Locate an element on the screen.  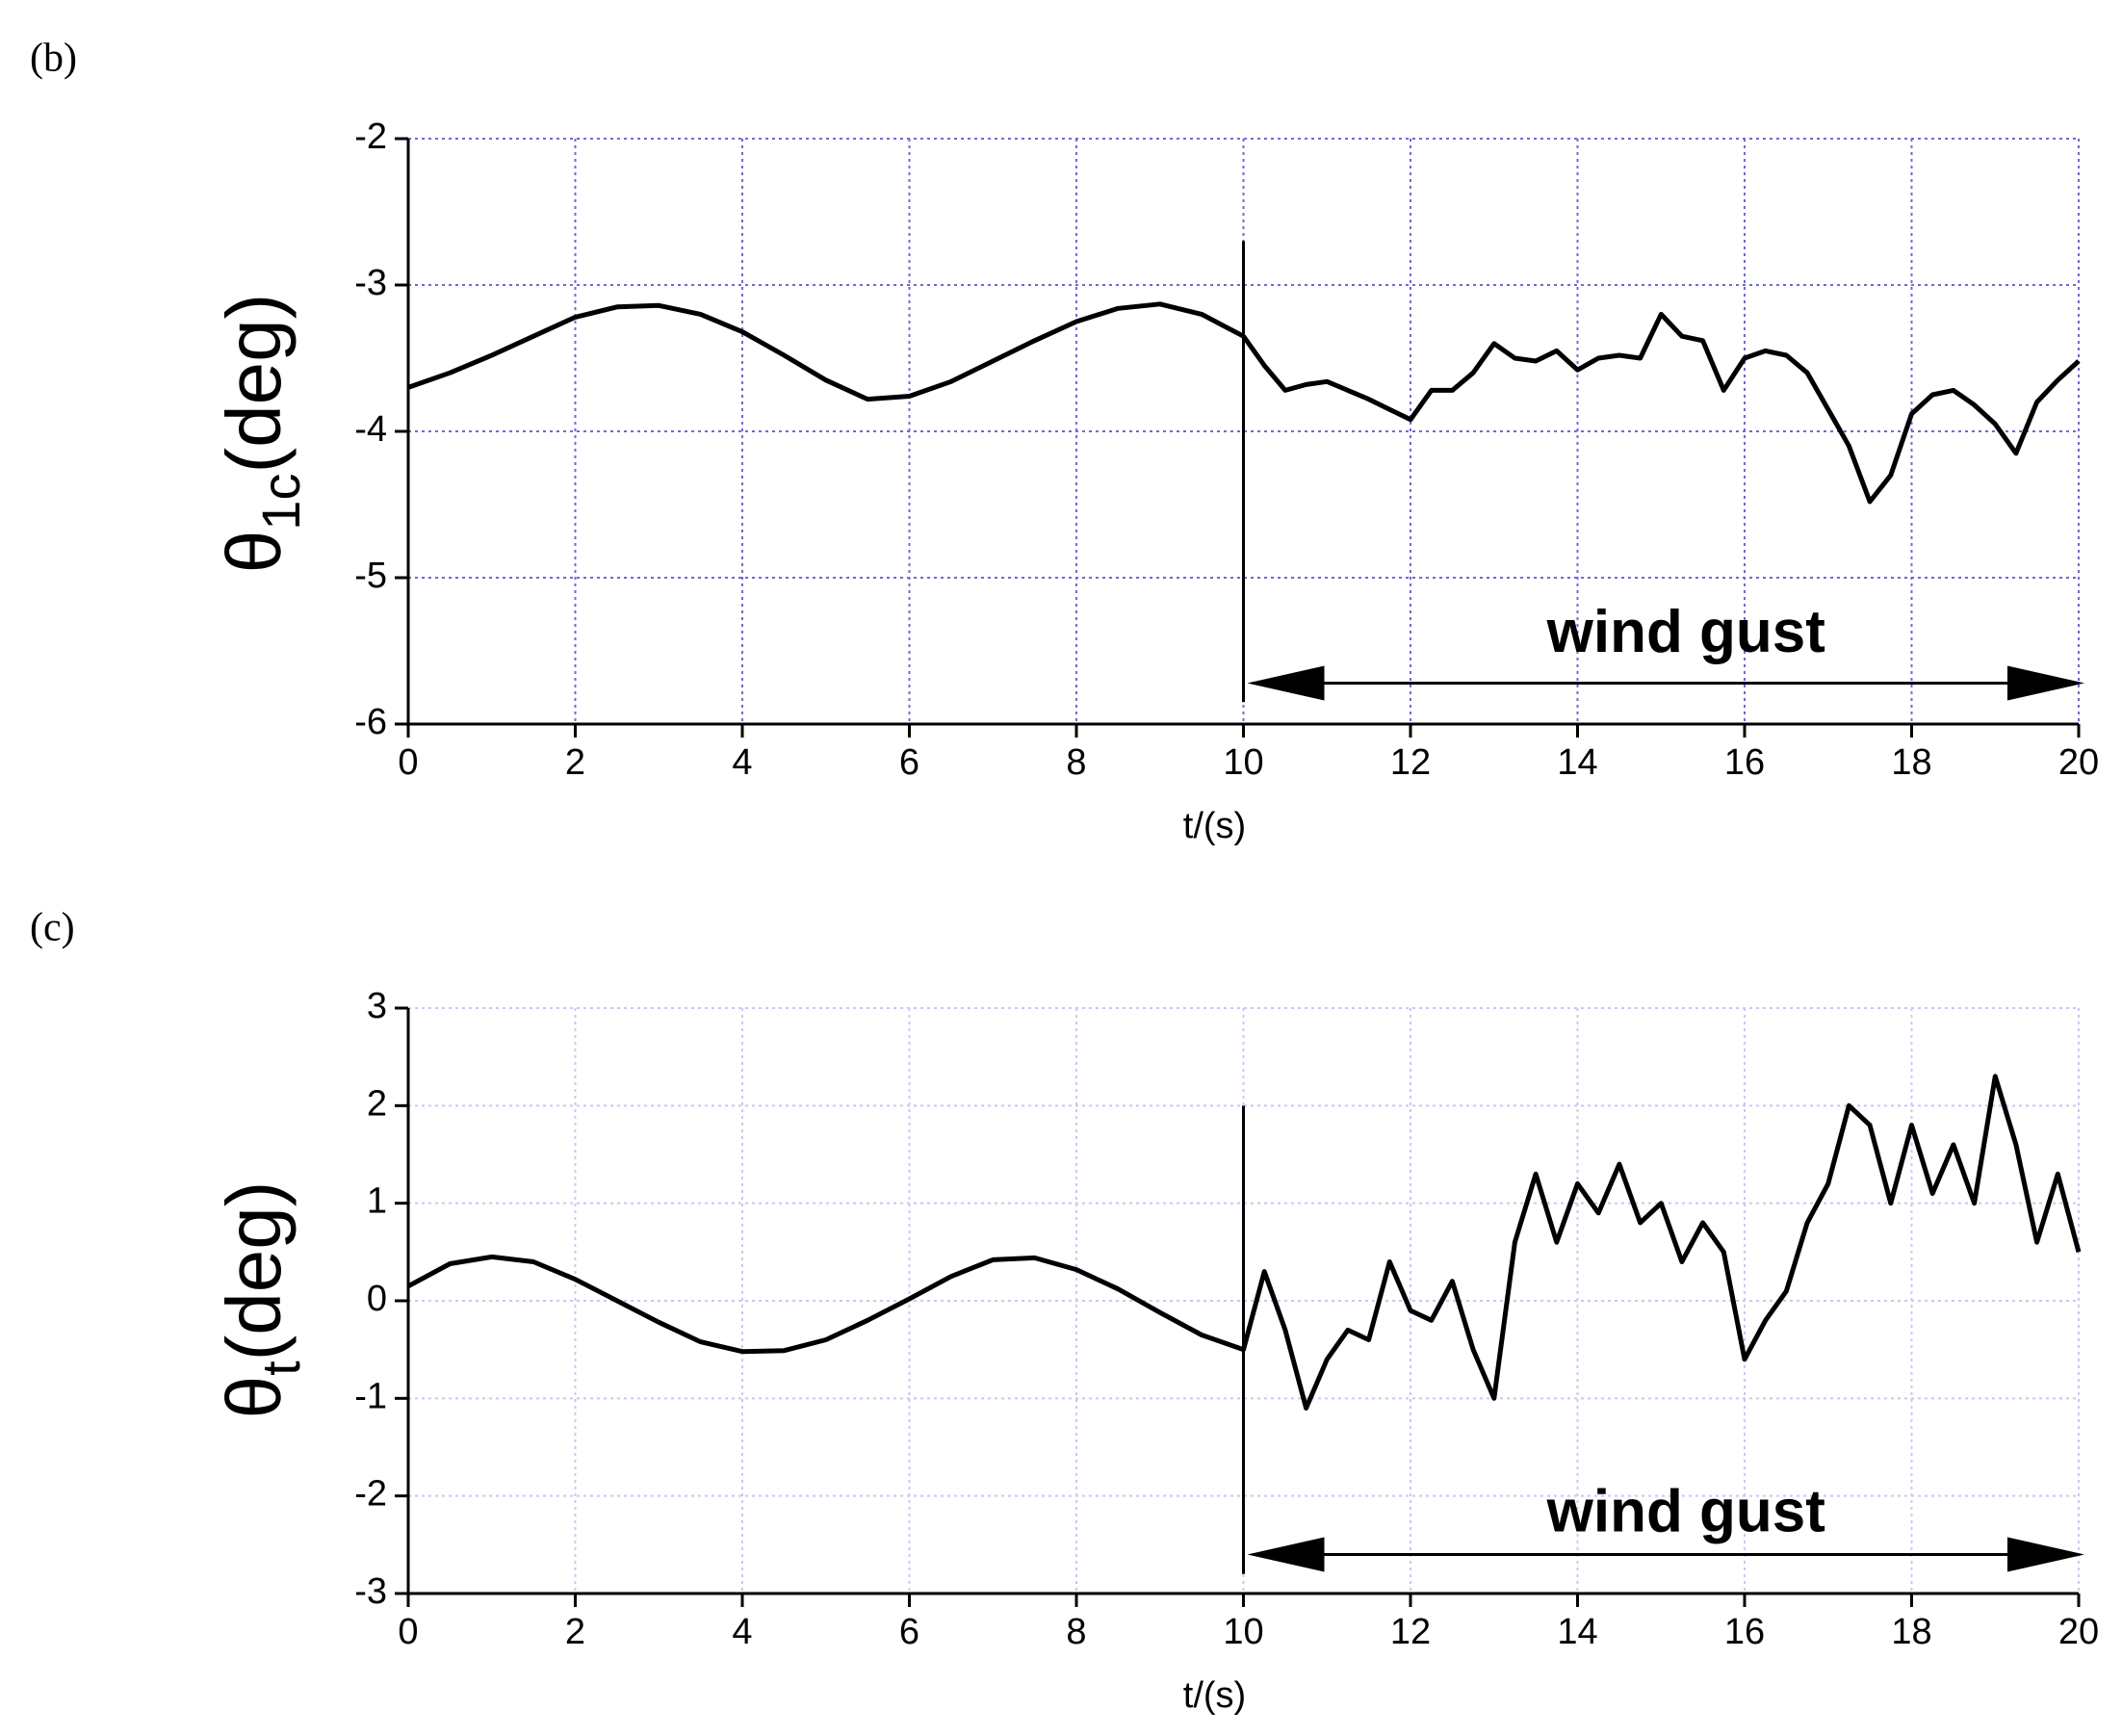
y-axis-label: θt(deg) is located at coordinates (261, 1300).